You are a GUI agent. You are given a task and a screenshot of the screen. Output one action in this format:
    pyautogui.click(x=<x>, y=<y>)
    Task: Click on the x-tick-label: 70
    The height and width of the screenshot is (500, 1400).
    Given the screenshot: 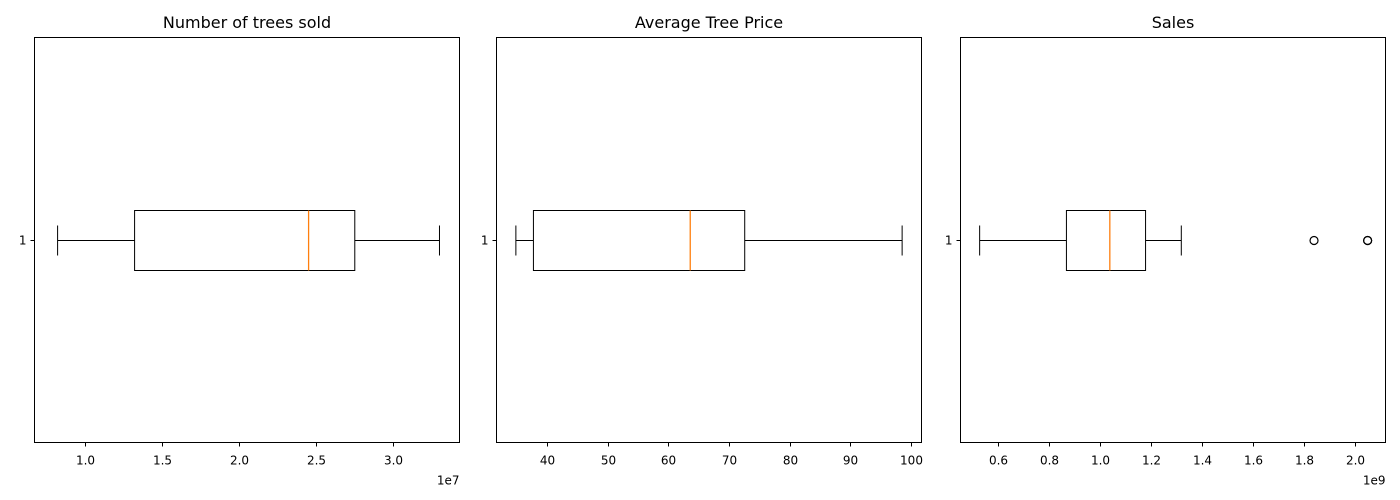 What is the action you would take?
    pyautogui.click(x=729, y=461)
    